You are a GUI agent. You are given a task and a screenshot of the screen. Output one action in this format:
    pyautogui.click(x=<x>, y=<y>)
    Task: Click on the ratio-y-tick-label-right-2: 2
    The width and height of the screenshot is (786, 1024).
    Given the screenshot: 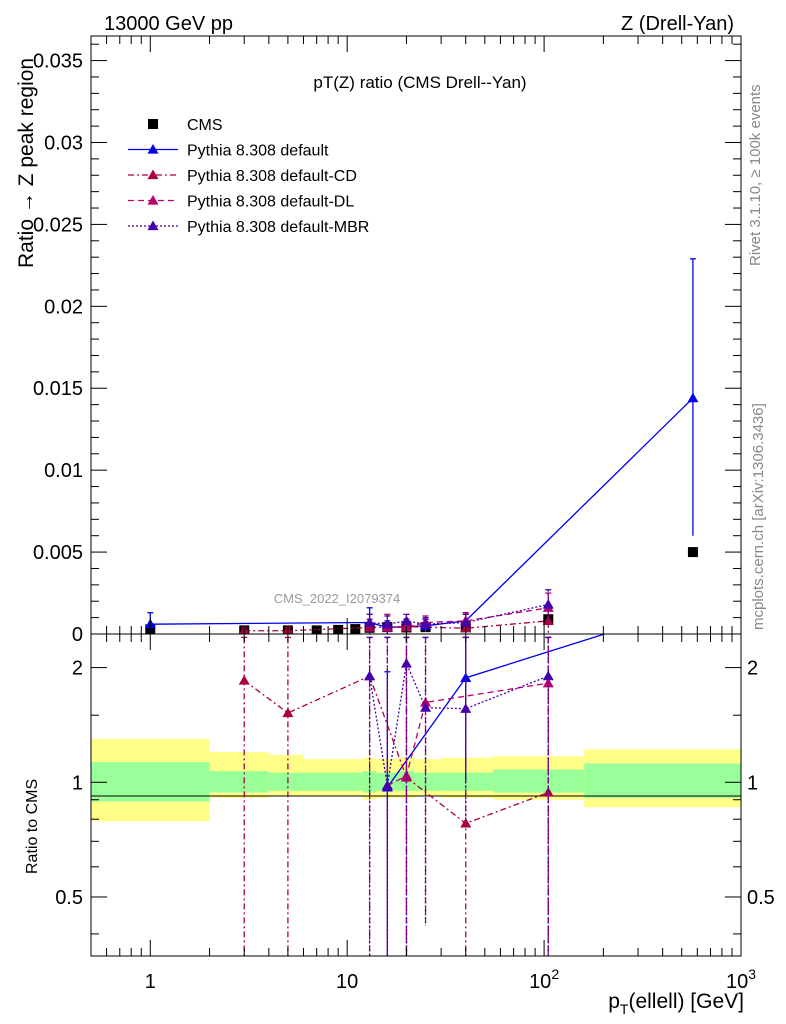 What is the action you would take?
    pyautogui.click(x=752, y=669)
    